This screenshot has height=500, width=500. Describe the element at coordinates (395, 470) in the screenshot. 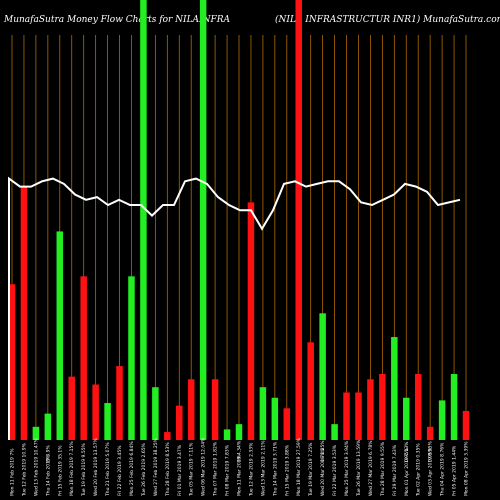

I see `x-tick-label: Fri 29 Mar 2019 7.43%` at that location.